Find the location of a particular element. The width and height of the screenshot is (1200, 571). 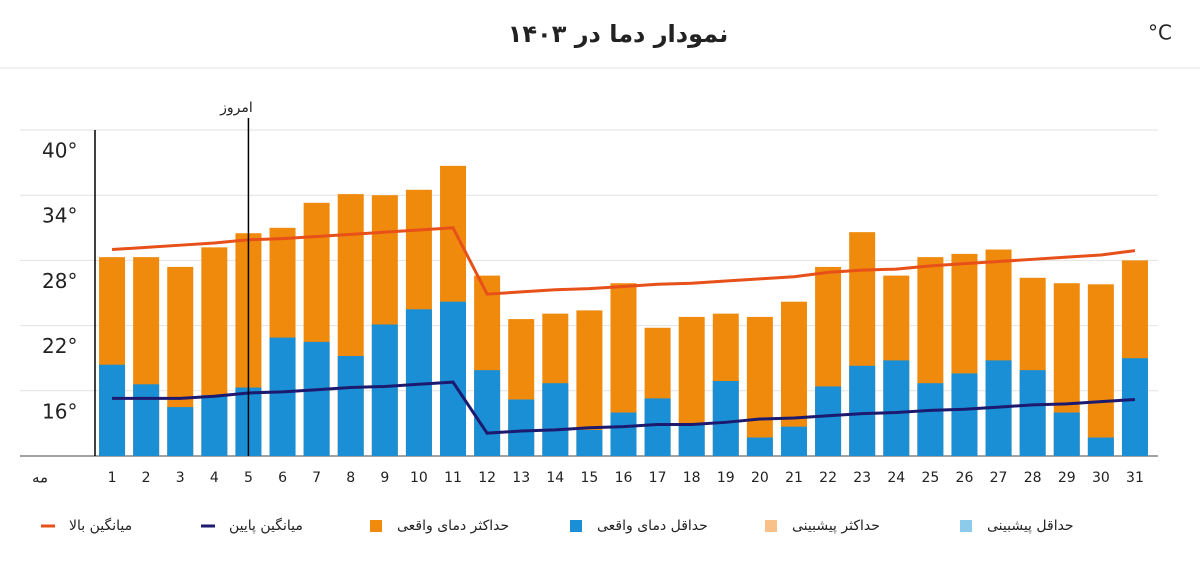

x-tick-label: 26 is located at coordinates (965, 478).